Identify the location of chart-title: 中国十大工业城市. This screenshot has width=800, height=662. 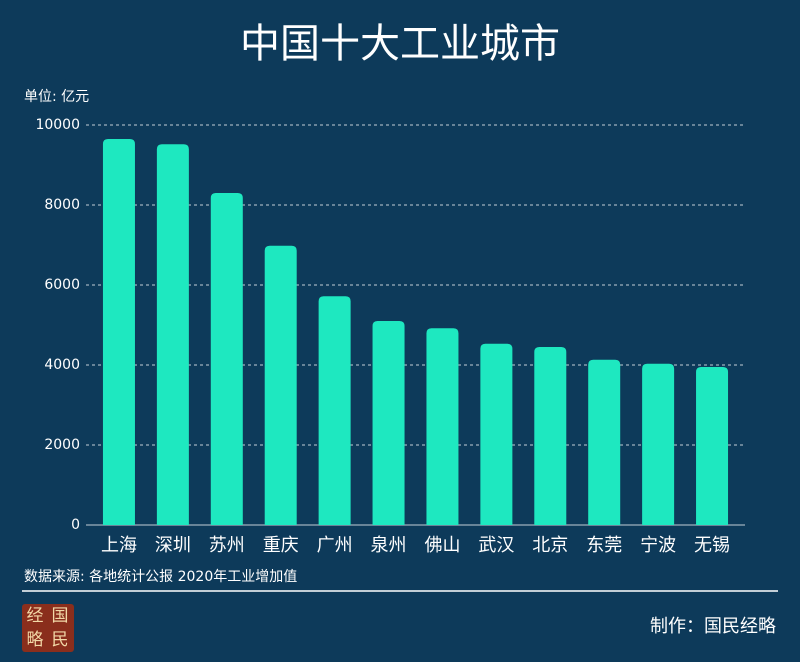
(400, 44).